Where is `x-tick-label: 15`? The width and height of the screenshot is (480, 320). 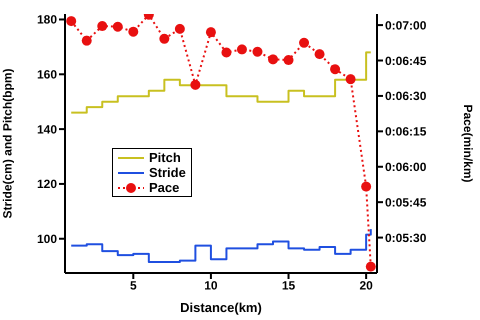
x-tick-label: 15 is located at coordinates (289, 285).